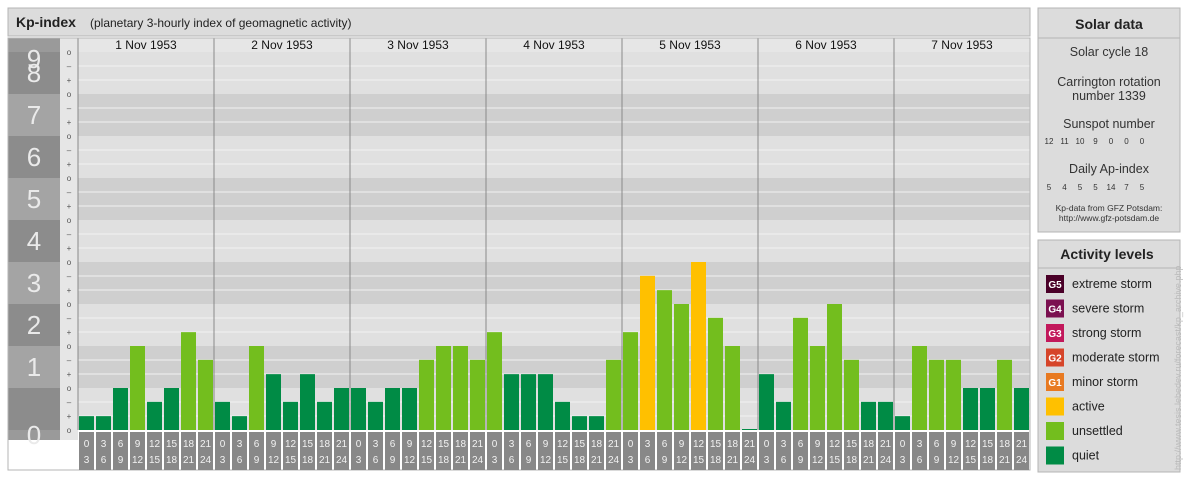  I want to click on solar-value: 9, so click(1095, 141).